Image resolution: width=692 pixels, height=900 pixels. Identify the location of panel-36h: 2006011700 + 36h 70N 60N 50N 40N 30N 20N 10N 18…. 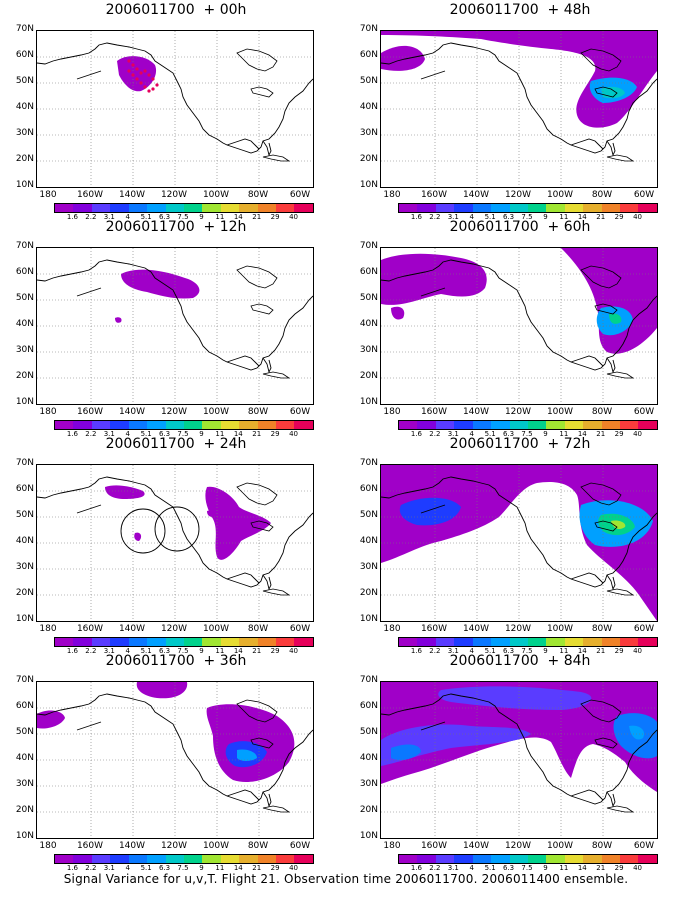
(176, 761).